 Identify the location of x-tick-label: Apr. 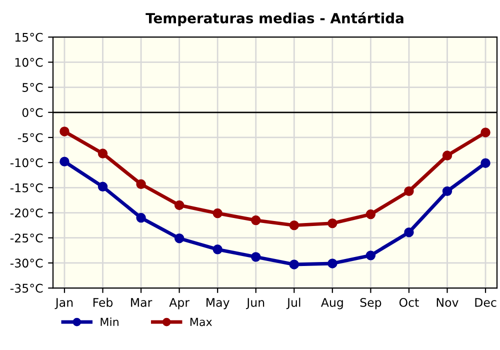
(179, 304).